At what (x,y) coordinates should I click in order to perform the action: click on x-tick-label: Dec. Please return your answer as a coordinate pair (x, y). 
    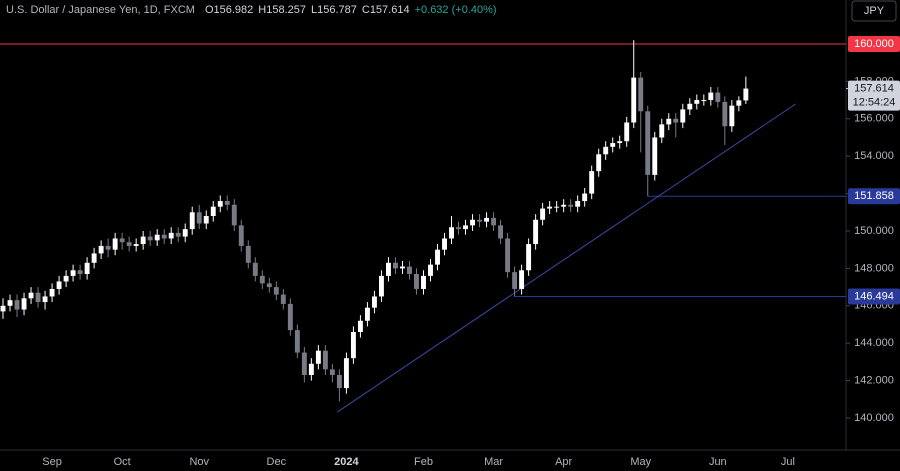
    Looking at the image, I should click on (277, 462).